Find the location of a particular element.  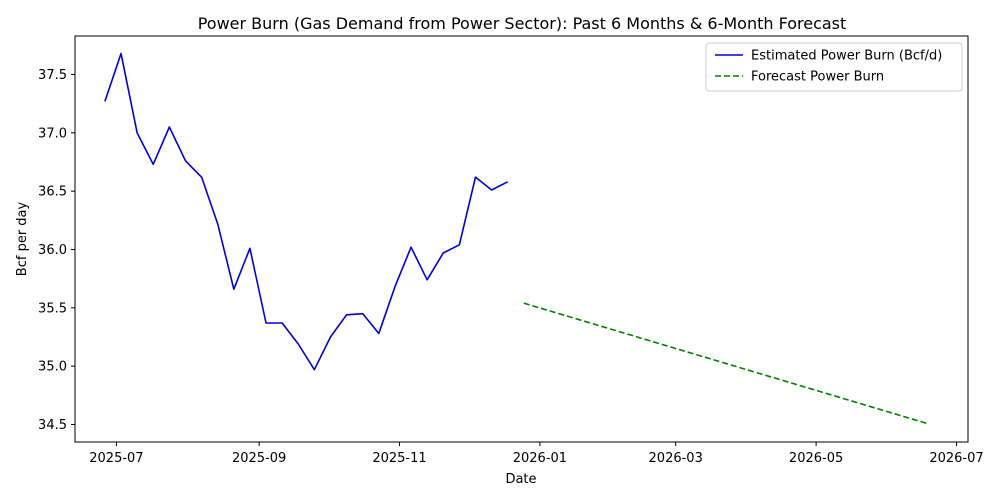

x-tick-label: 2026-01 is located at coordinates (540, 458).